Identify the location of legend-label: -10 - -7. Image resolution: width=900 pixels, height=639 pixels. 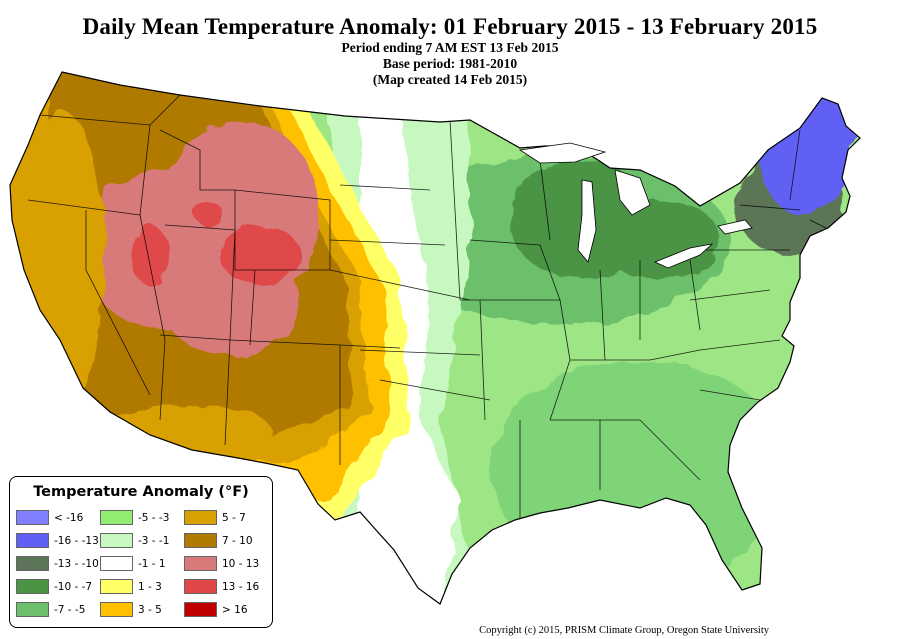
(73, 586).